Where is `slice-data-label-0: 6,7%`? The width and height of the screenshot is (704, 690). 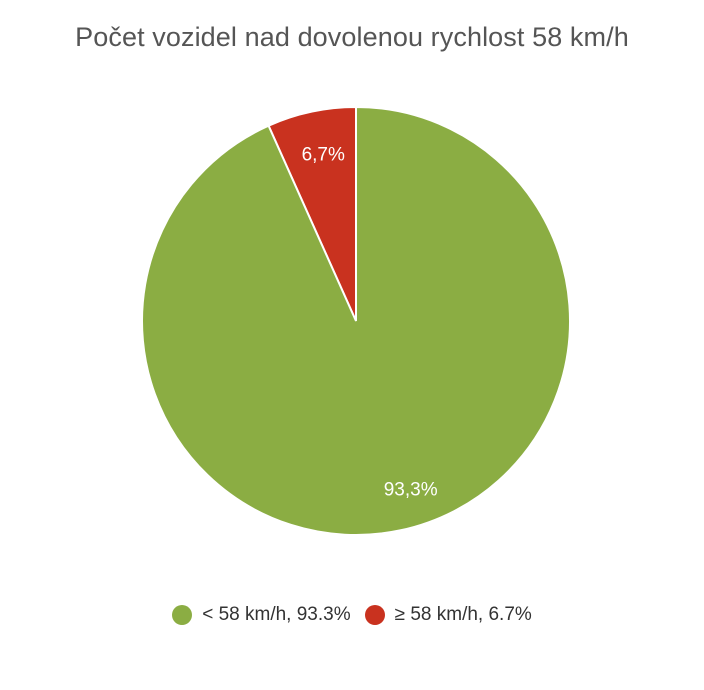
slice-data-label-0: 6,7% is located at coordinates (323, 155).